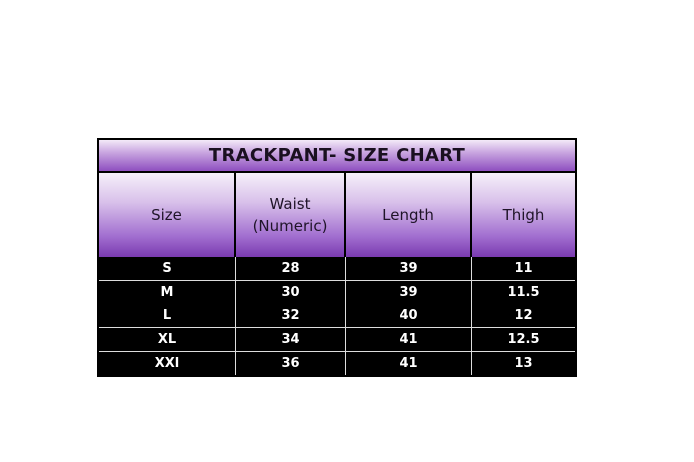 Image resolution: width=694 pixels, height=462 pixels. I want to click on cell-size: M, so click(167, 292).